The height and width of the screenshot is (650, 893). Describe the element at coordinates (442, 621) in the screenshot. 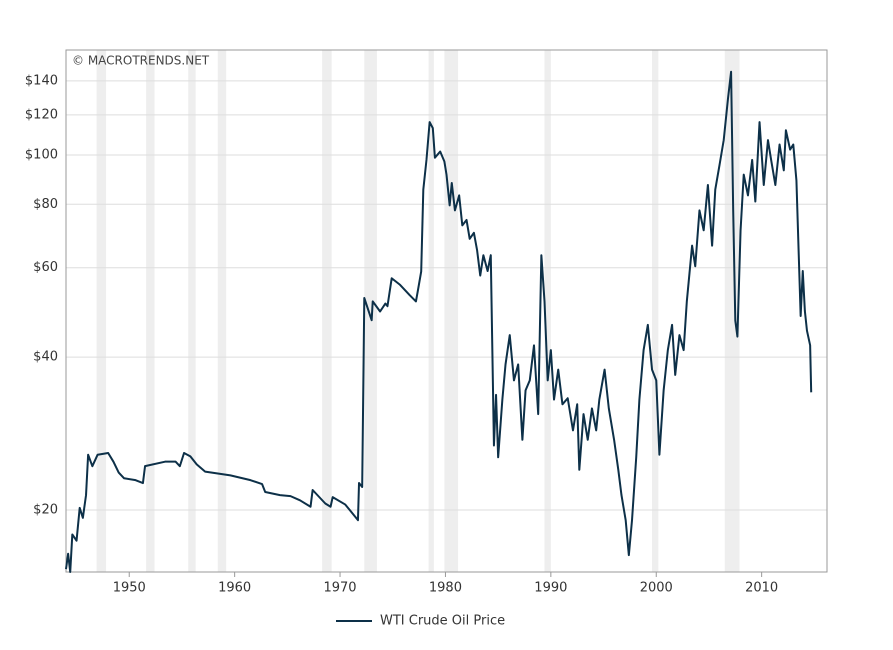

I see `legend-label: WTI Crude Oil Price` at that location.